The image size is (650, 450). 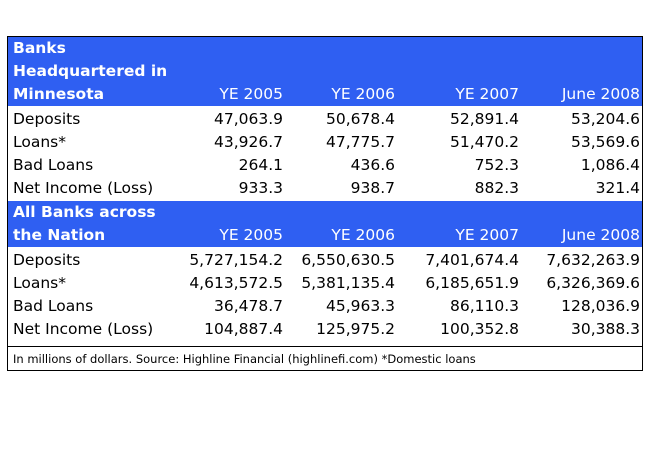 What do you see at coordinates (472, 283) in the screenshot?
I see `table-cell: 6,185,651.9` at bounding box center [472, 283].